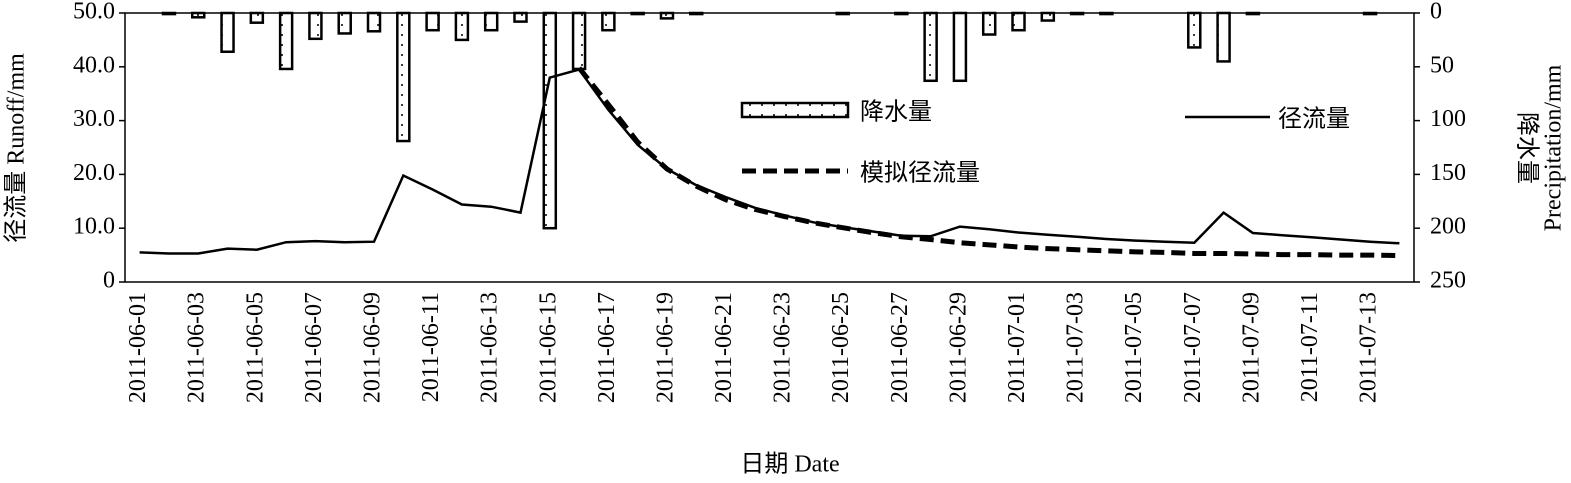 The height and width of the screenshot is (483, 1571). What do you see at coordinates (1134, 347) in the screenshot?
I see `x-tick-label: 2011-07-05` at bounding box center [1134, 347].